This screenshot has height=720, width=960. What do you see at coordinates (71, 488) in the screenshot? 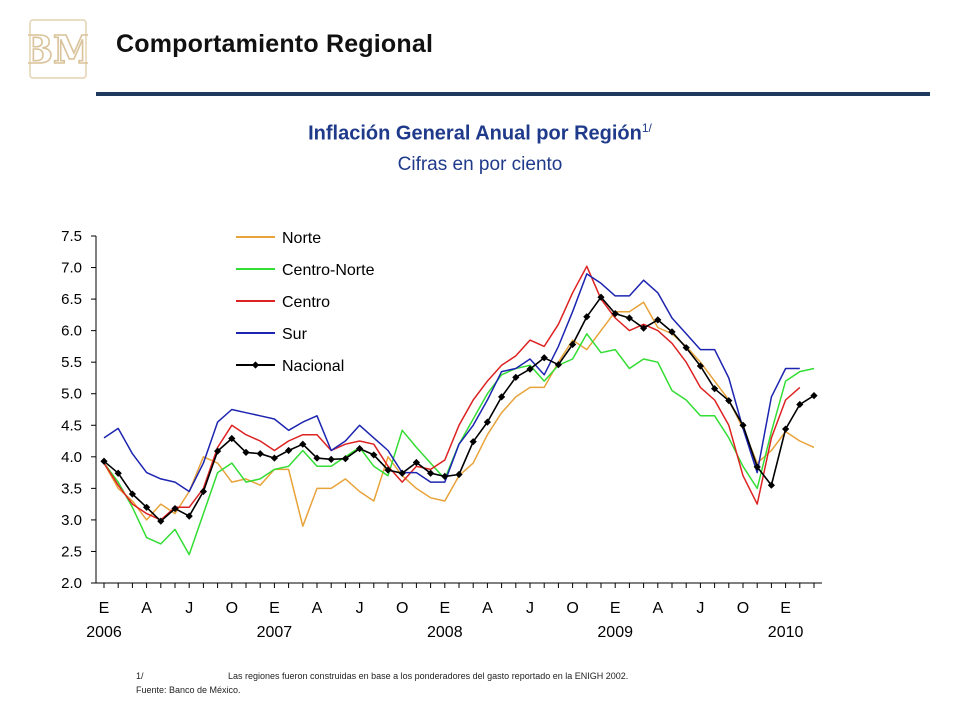
I see `y-tick-label: 3.5` at bounding box center [71, 488].